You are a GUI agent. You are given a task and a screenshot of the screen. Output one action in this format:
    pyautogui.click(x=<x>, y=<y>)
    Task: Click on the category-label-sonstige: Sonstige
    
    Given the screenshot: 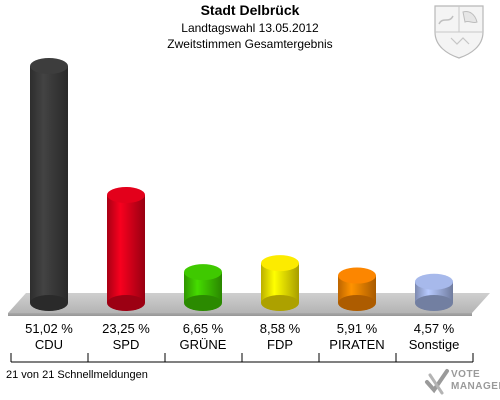 What is the action you would take?
    pyautogui.click(x=434, y=344)
    